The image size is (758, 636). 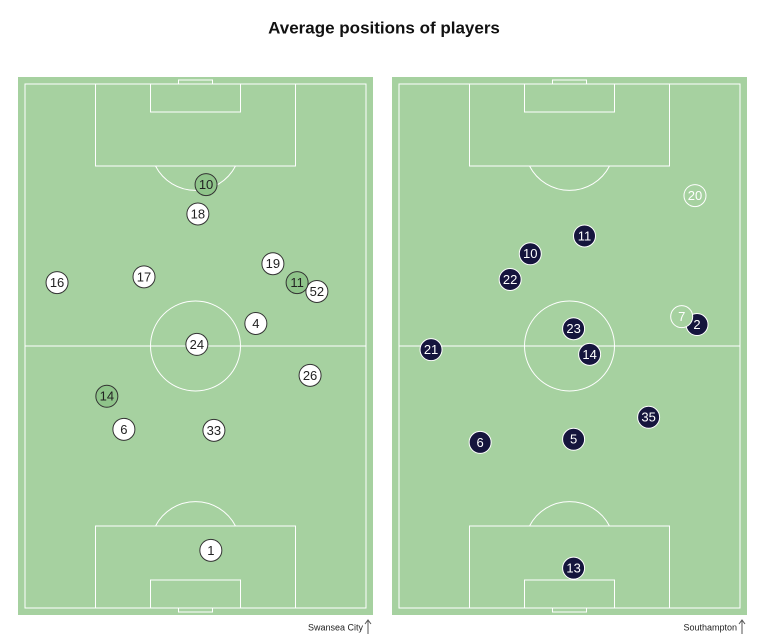 I want to click on player-number: 4, so click(x=255, y=323).